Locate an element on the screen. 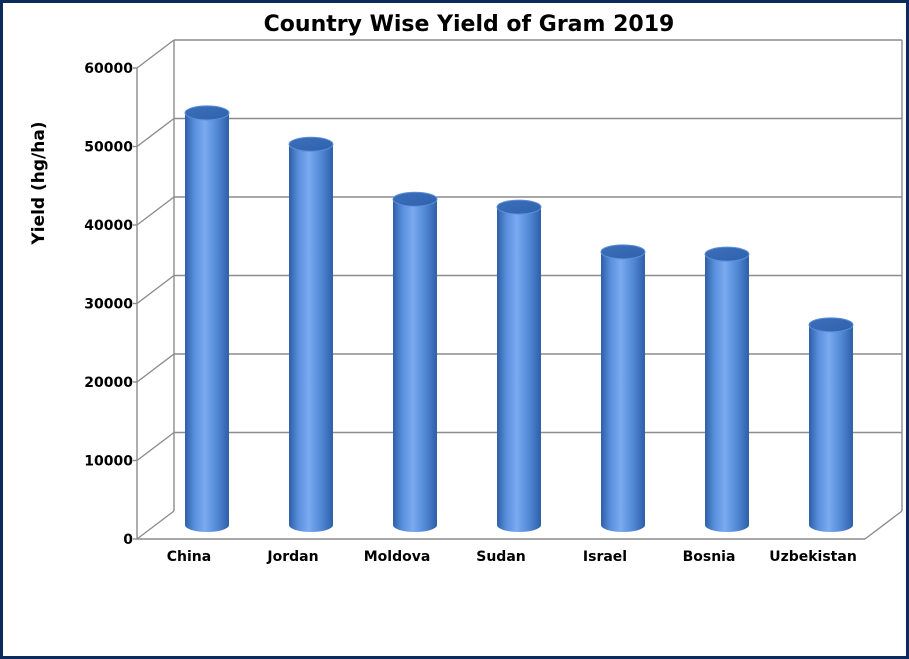  y-tick-label: 30000 is located at coordinates (108, 305).